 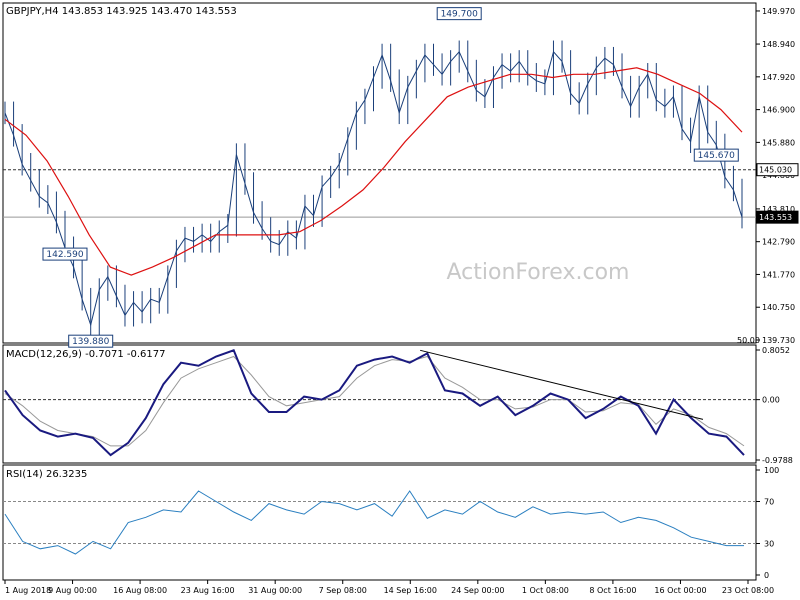 What do you see at coordinates (28, 590) in the screenshot?
I see `x-tick-label: 1 Aug 2018` at bounding box center [28, 590].